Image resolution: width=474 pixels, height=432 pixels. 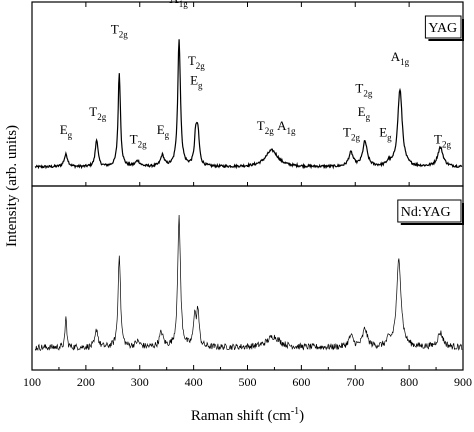 What do you see at coordinates (355, 382) in the screenshot?
I see `x-tick-label: 700` at bounding box center [355, 382].